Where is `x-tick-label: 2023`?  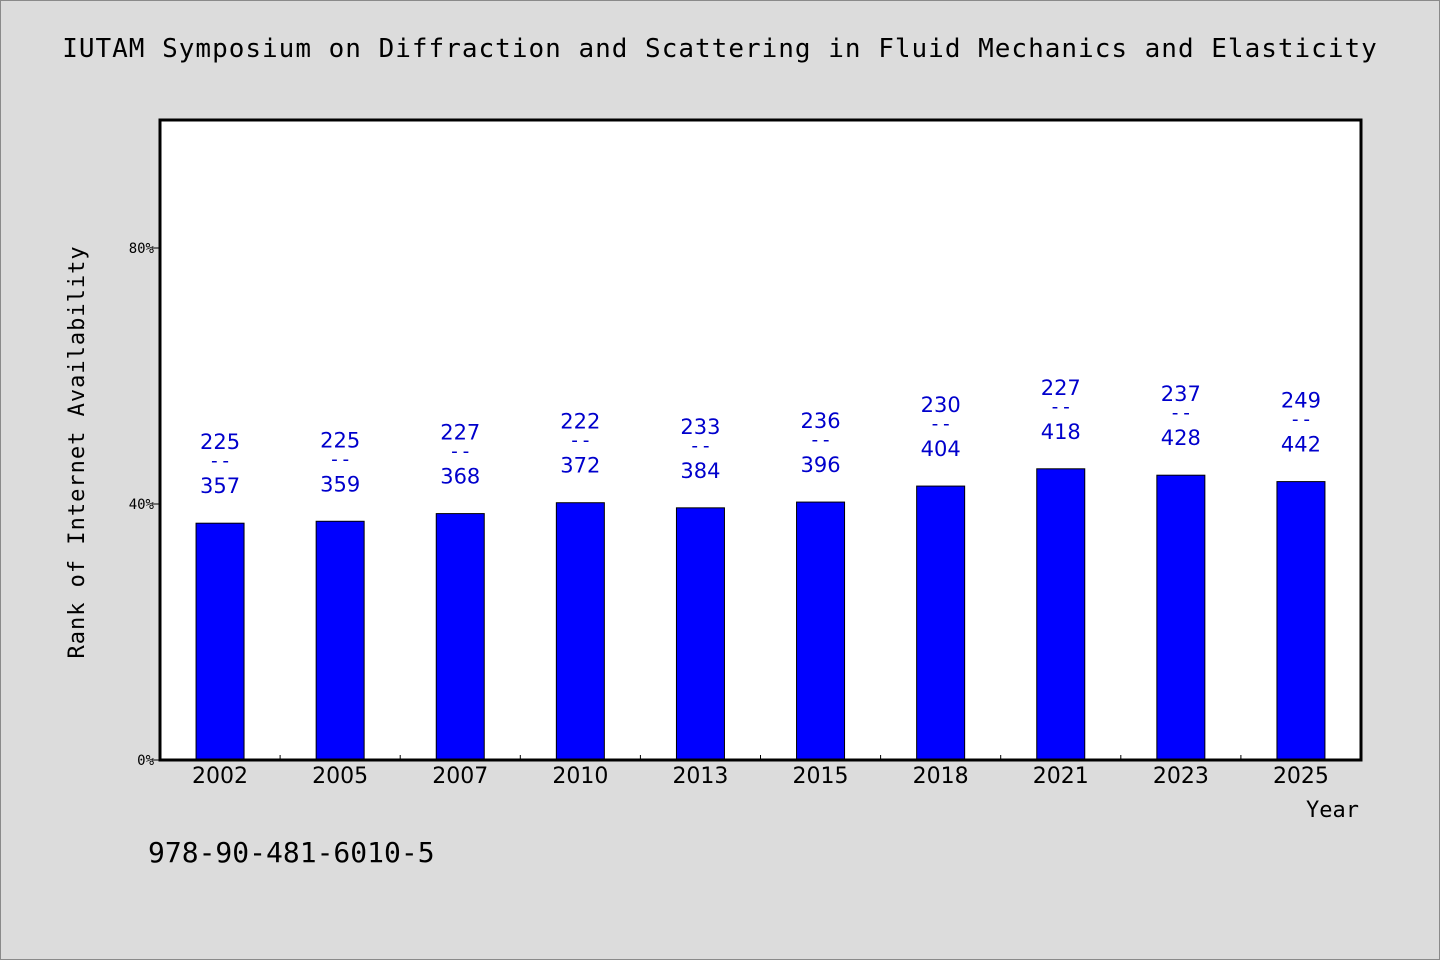
x-tick-label: 2023 is located at coordinates (1181, 776).